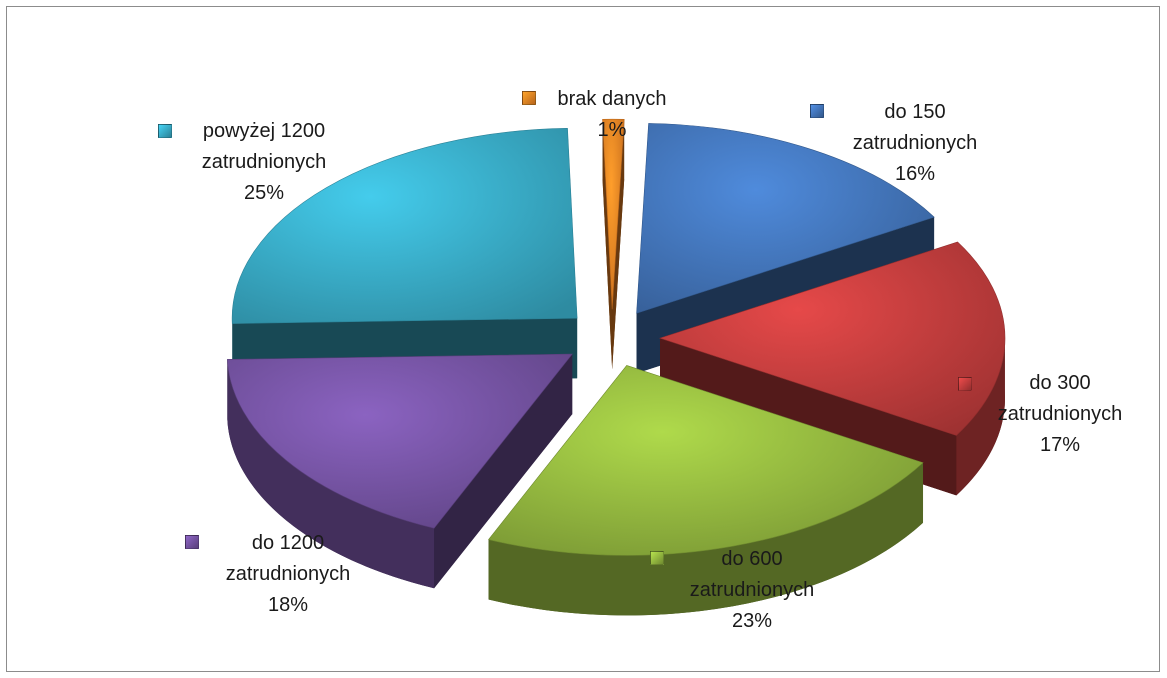 This screenshot has height=678, width=1167. I want to click on data-label-5: brak danych 1%, so click(612, 115).